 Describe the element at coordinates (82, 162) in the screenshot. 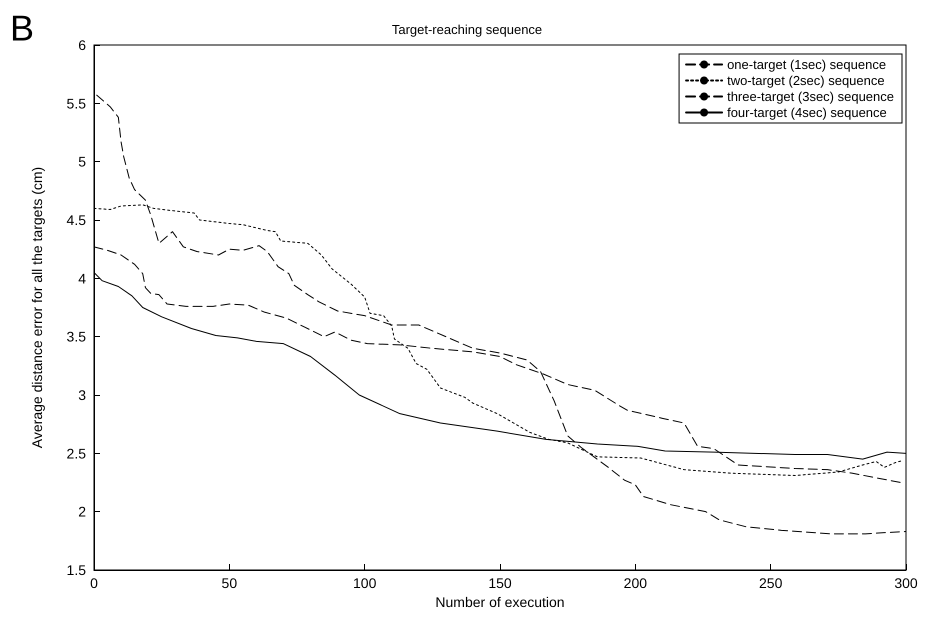

I see `y-tick-label: 5` at that location.